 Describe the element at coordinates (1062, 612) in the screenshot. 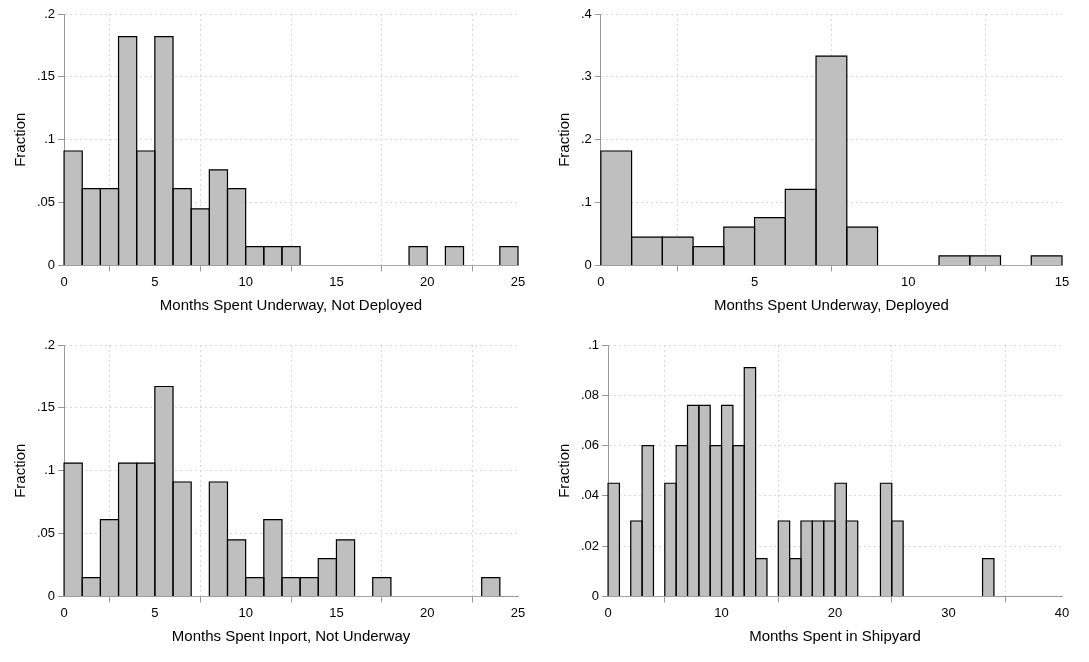

I see `x-tick-label: 40` at that location.